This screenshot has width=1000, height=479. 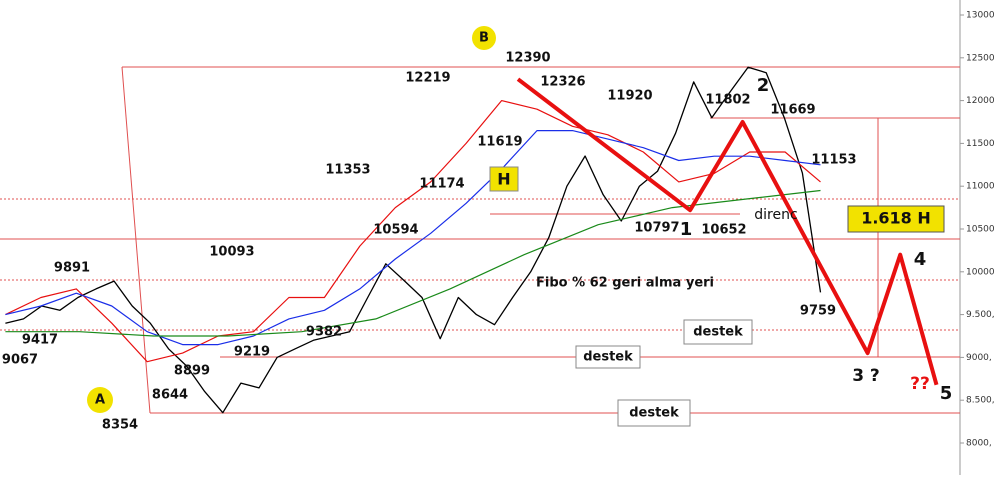 What do you see at coordinates (625, 283) in the screenshot?
I see `annotation: Fibo % 62 geri alma yeri` at bounding box center [625, 283].